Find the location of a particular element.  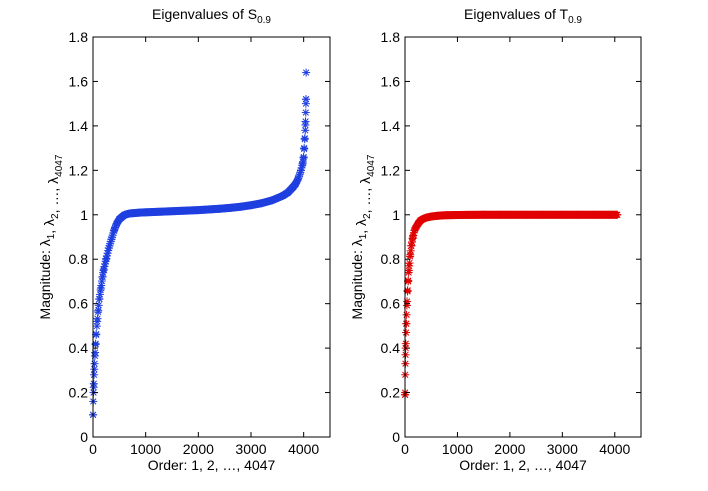

y-tick-label: 1.6 is located at coordinates (391, 81).